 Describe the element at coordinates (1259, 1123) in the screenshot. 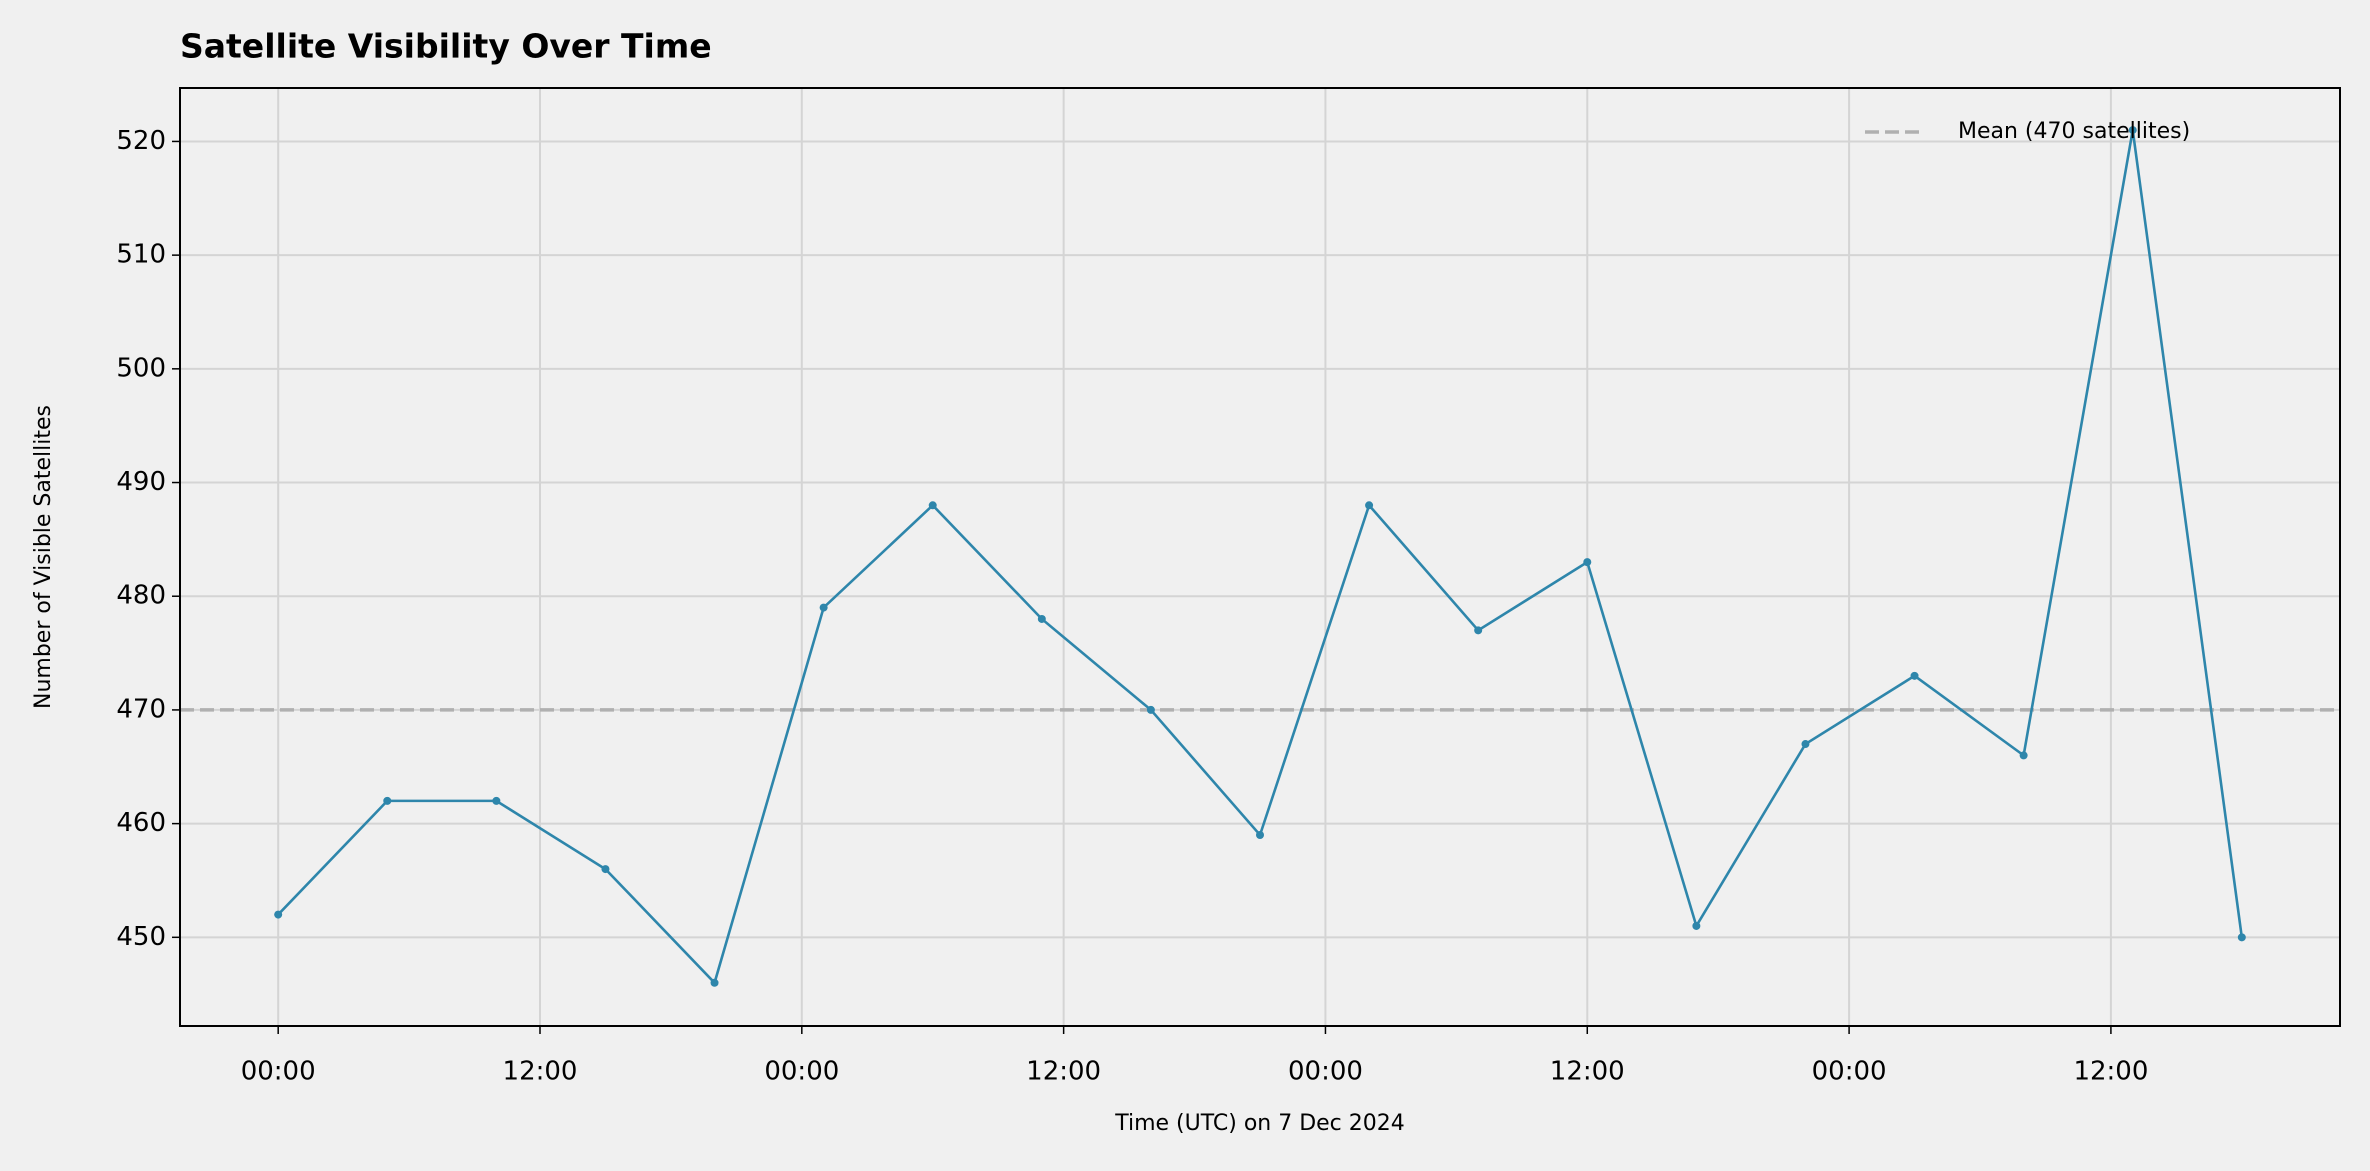

I see `x-axis-label: Time (UTC) on 7 Dec 2024` at that location.